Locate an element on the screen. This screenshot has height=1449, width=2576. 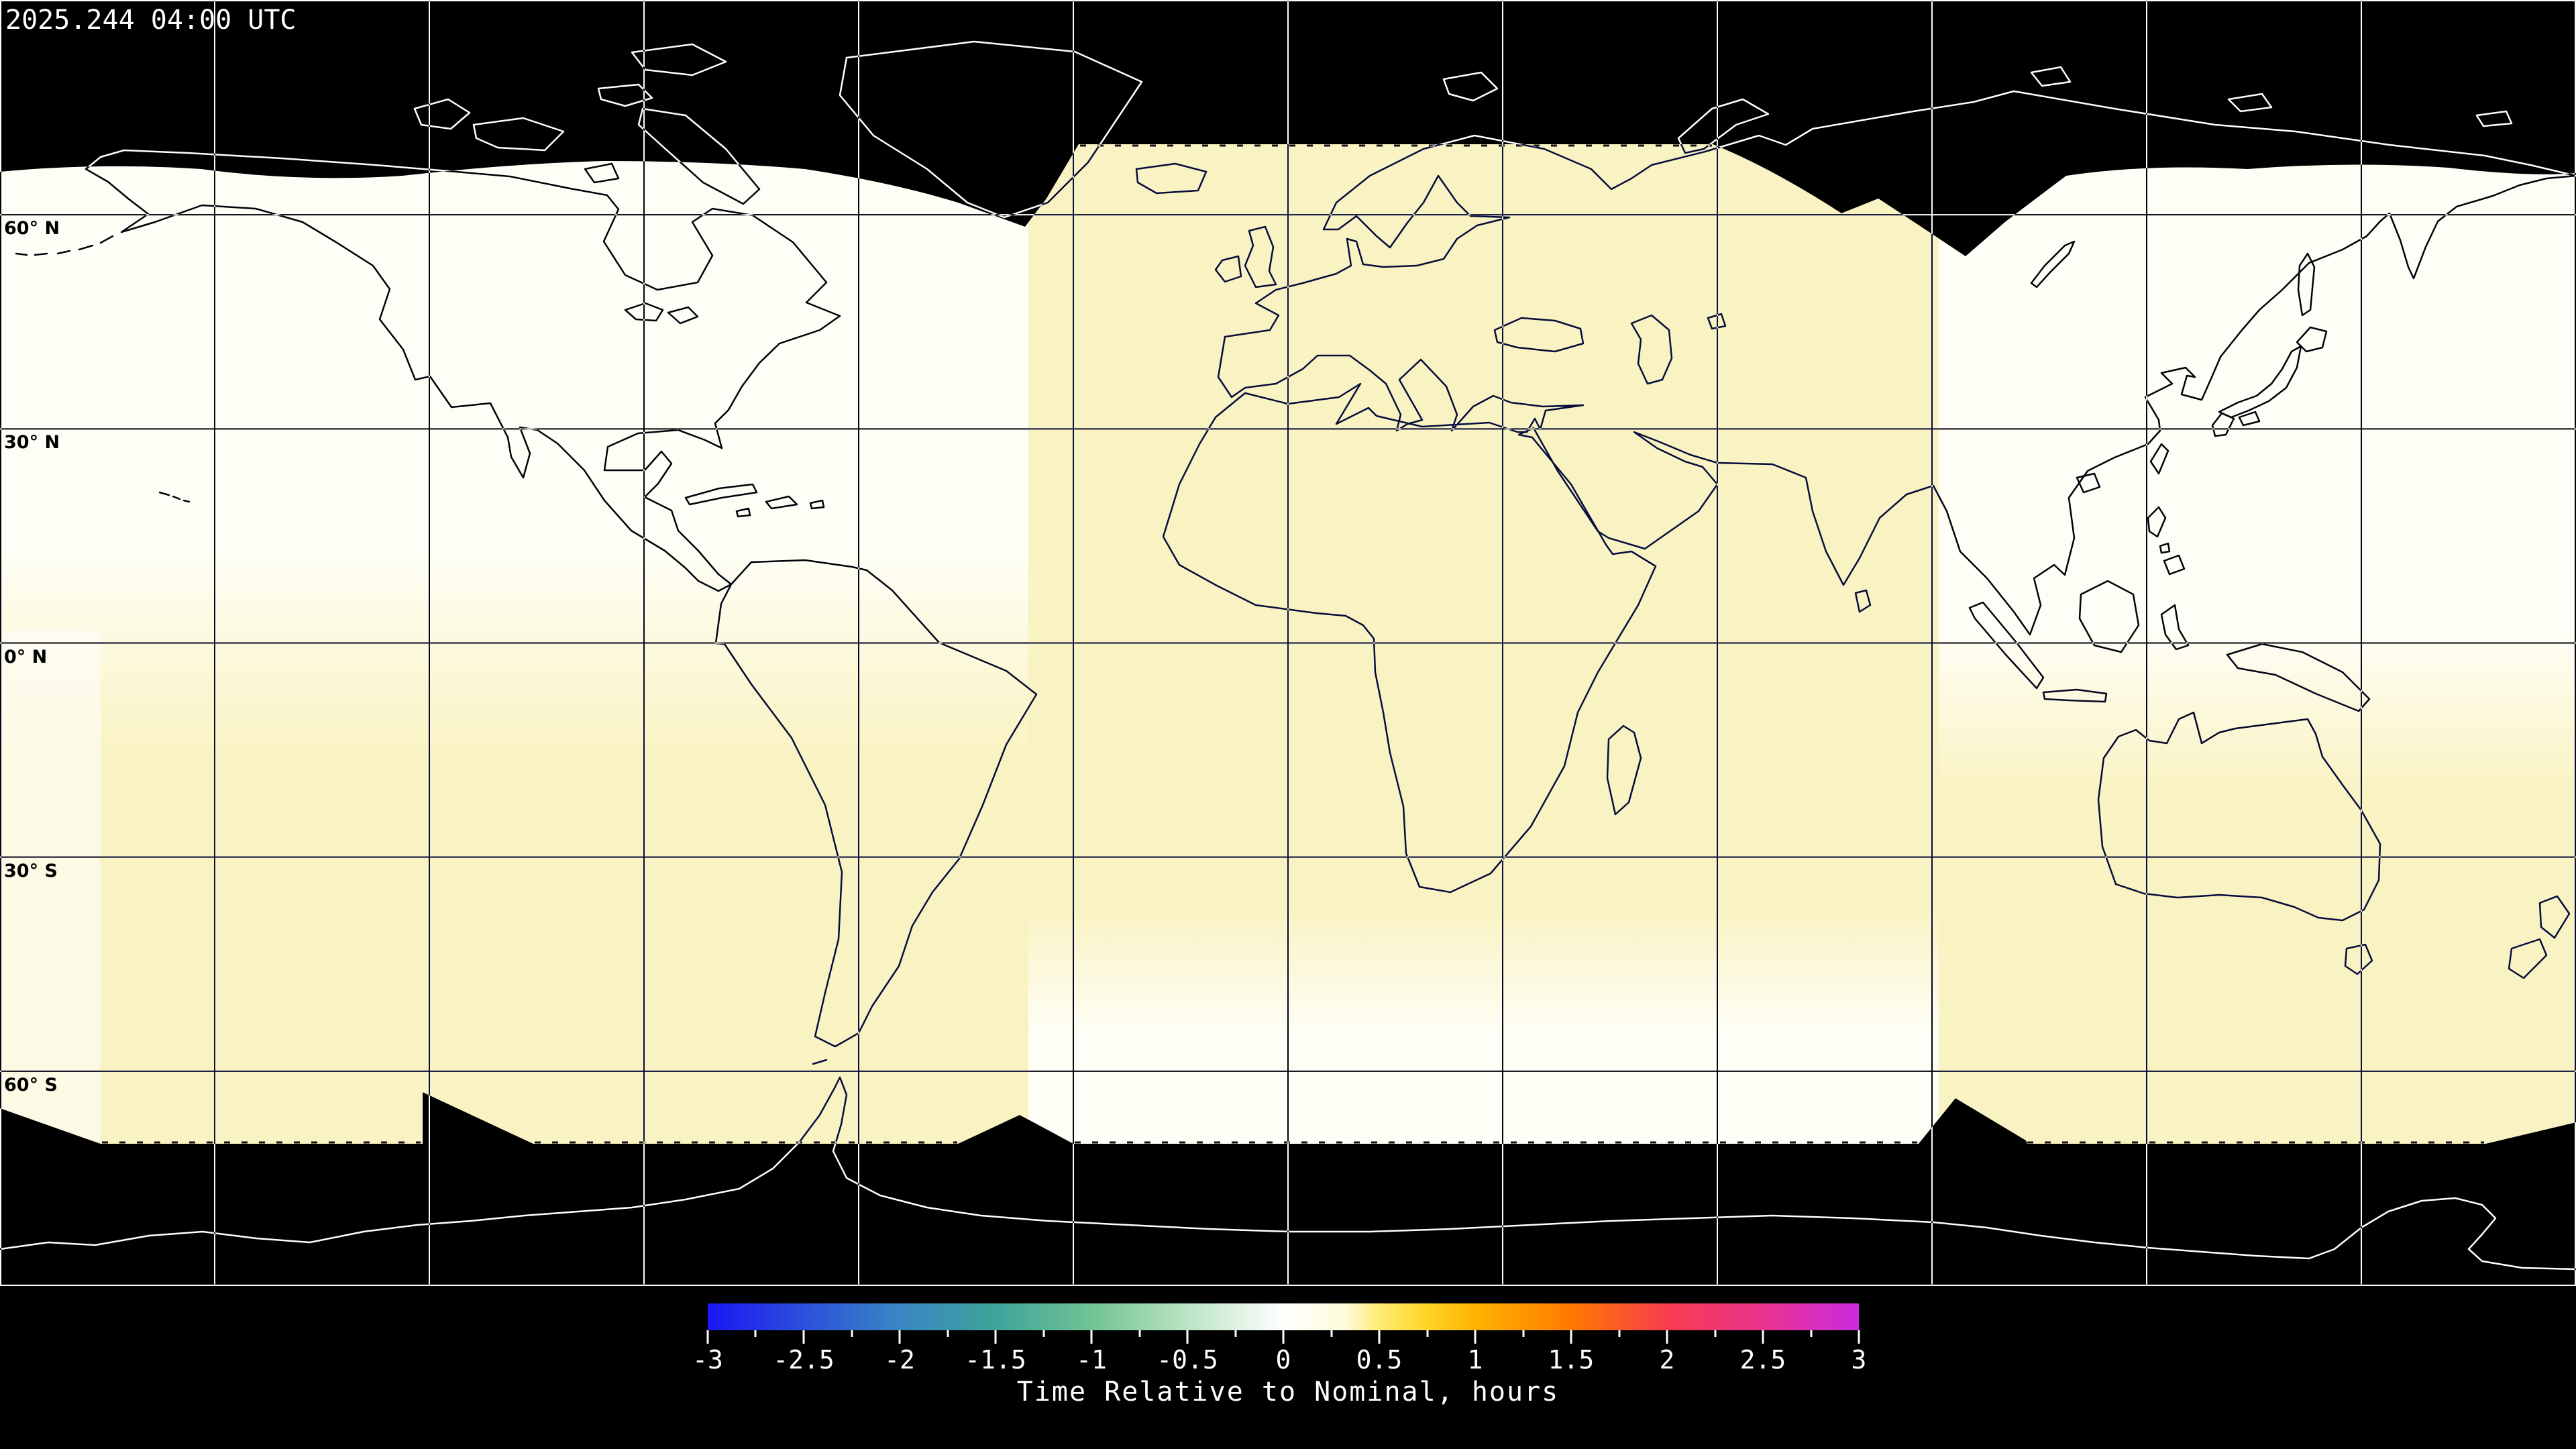
colorbar-ticks: -3 -2.5 -2 -1.5 -1 -0.5 0 0.5 1 1.5 2 2.5 3 is located at coordinates (1279, 1343).